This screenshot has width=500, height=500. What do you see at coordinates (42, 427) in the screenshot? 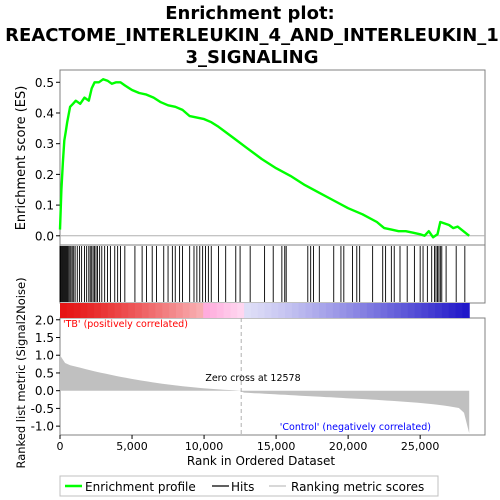
I see `metric-y-tick-label: -1.0` at bounding box center [42, 427].